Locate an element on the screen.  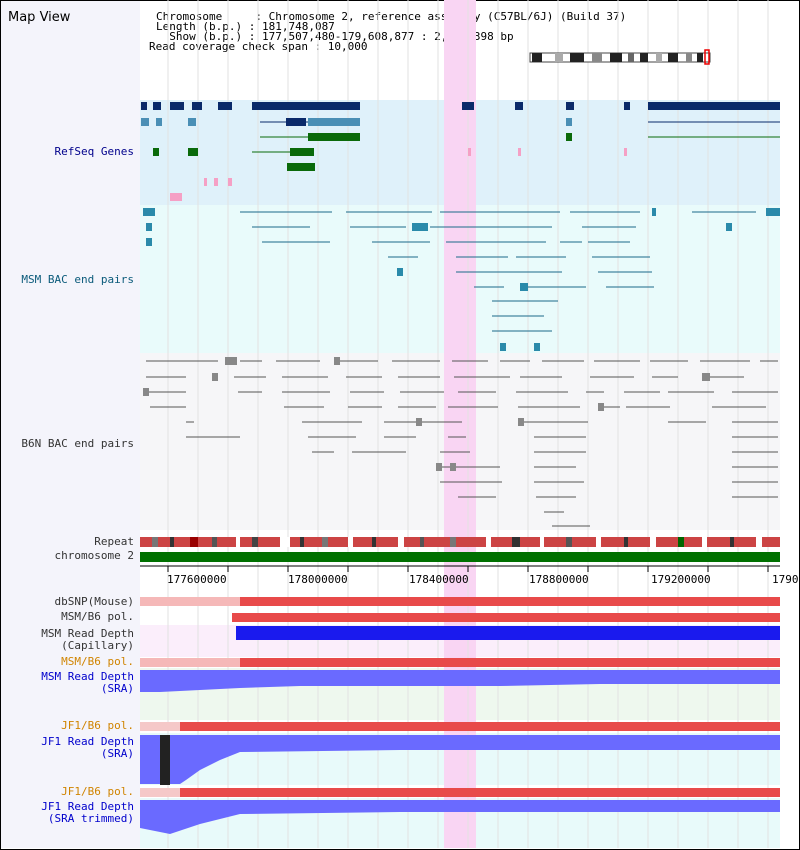
track-label-jf1-b6-pol-2: JF1/B6 pol. is located at coordinates (97, 791).